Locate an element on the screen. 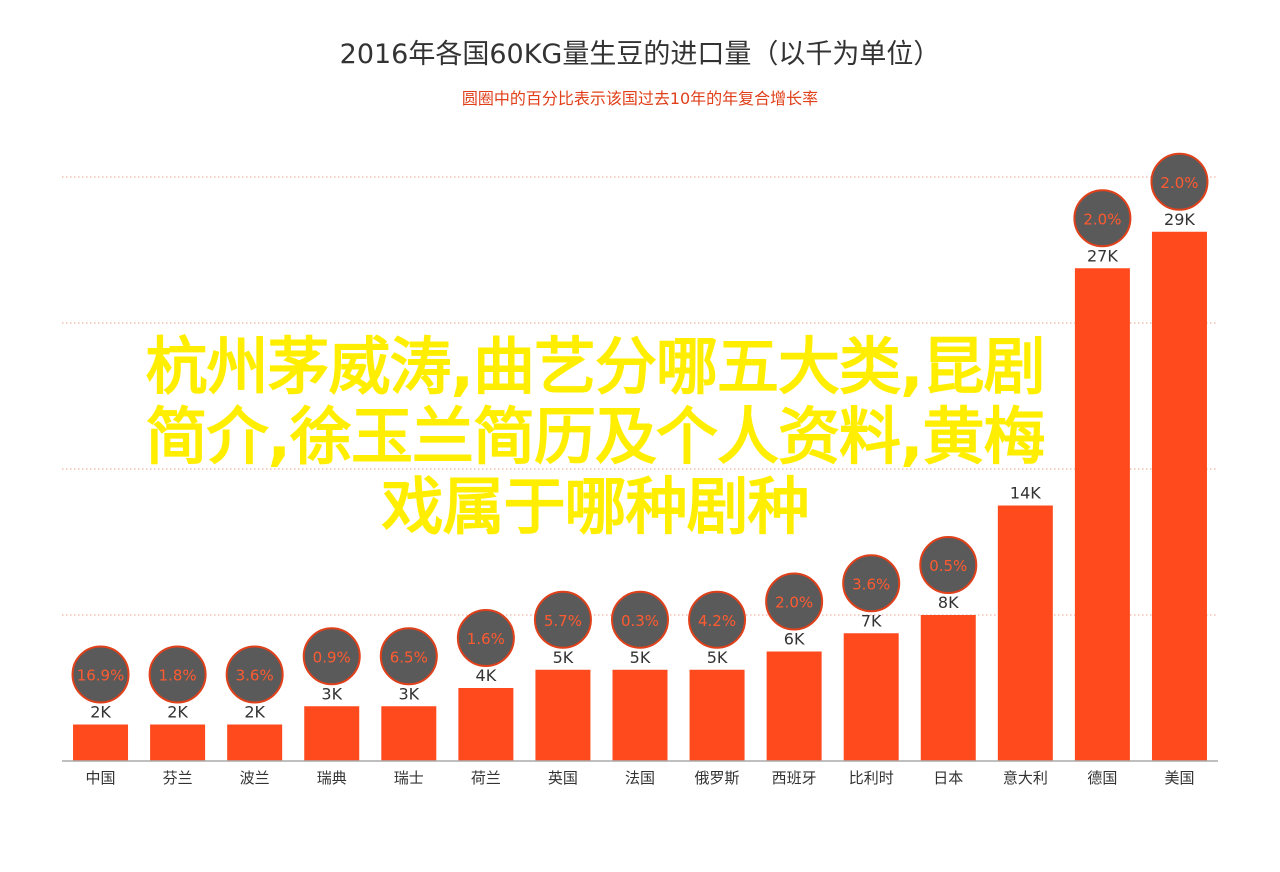  growth-rate-label: 1.6% is located at coordinates (486, 639).